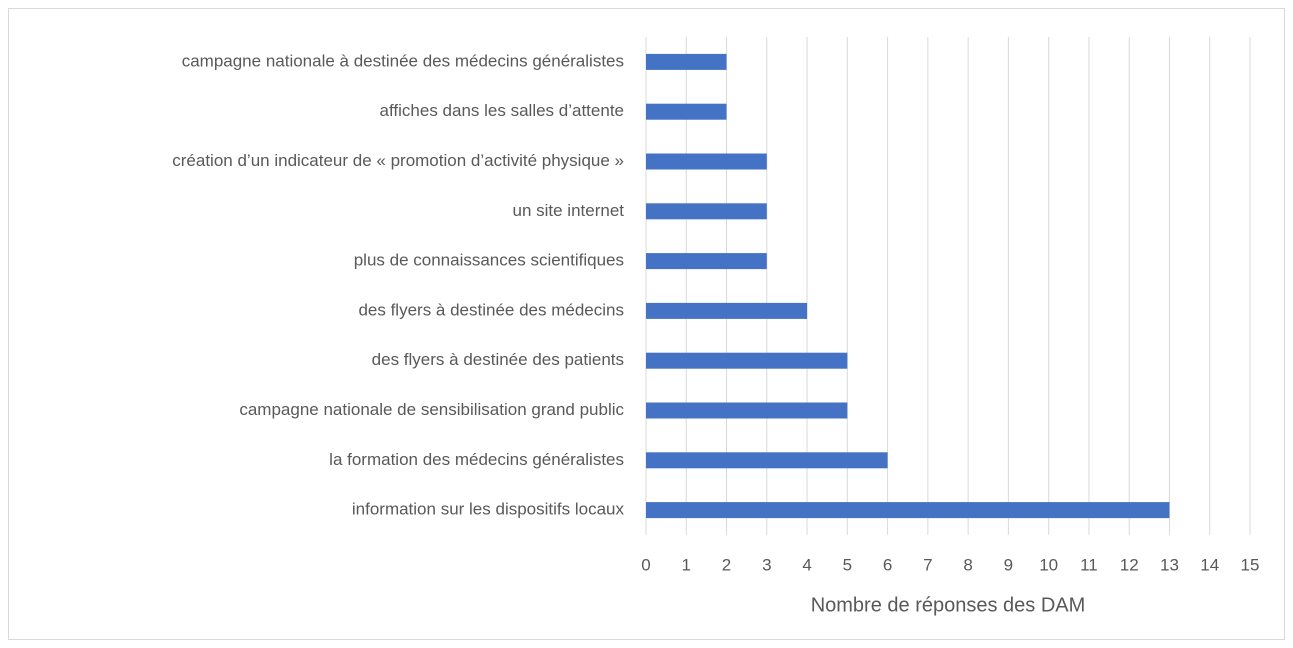  What do you see at coordinates (1169, 564) in the screenshot?
I see `x-tick-label: 13` at bounding box center [1169, 564].